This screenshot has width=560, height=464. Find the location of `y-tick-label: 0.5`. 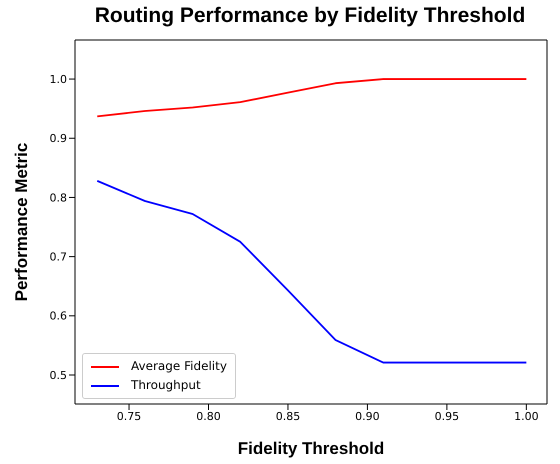

y-tick-label: 0.5 is located at coordinates (58, 375).